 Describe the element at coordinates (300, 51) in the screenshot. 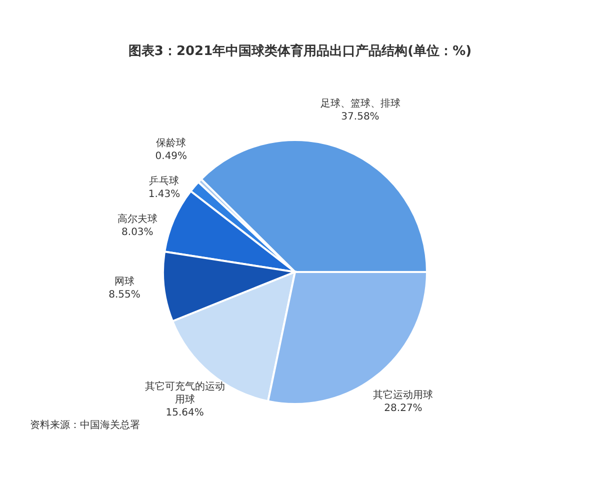

I see `title: 图表3：2021年中国球类体育用品出口产品结构(单位：%)` at that location.